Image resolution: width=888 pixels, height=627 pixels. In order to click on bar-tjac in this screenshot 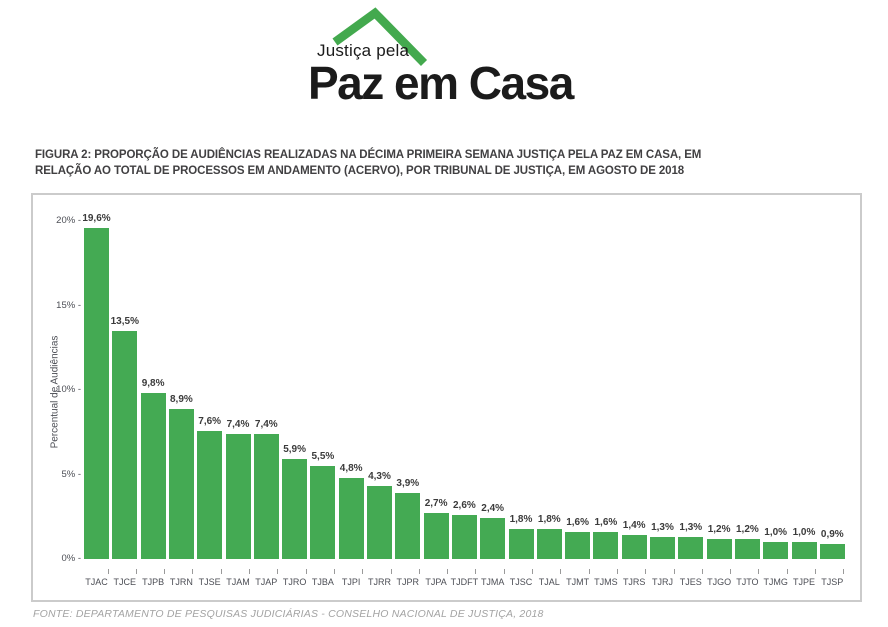, I will do `click(96, 393)`.